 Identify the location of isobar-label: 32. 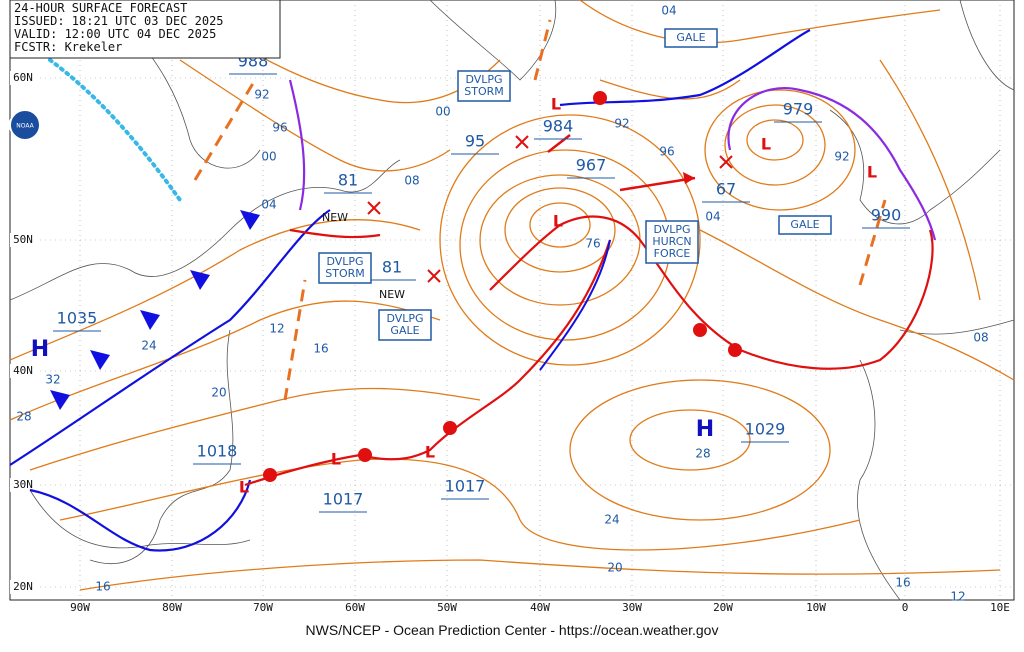
(52, 380).